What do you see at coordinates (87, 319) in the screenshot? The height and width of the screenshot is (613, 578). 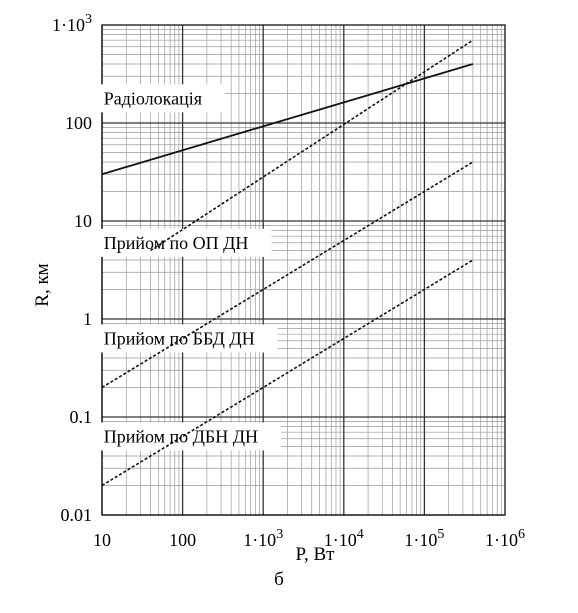 I see `y-tick-label-4: 1` at bounding box center [87, 319].